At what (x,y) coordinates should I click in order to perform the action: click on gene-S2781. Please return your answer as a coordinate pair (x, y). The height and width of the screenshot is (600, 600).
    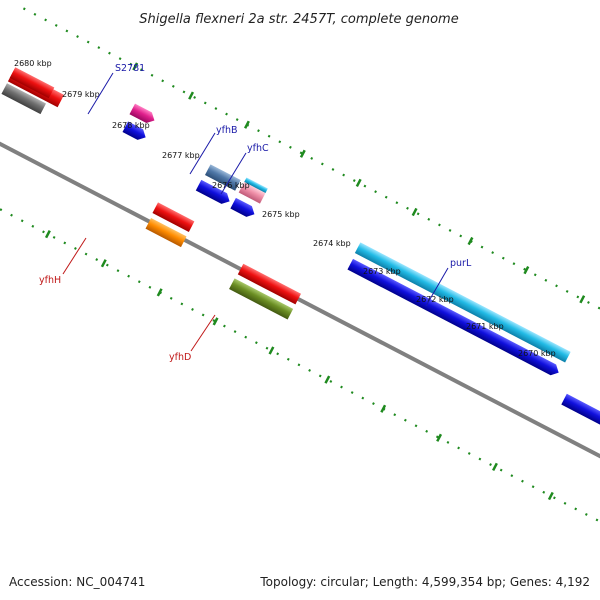
    Looking at the image, I should click on (142, 113).